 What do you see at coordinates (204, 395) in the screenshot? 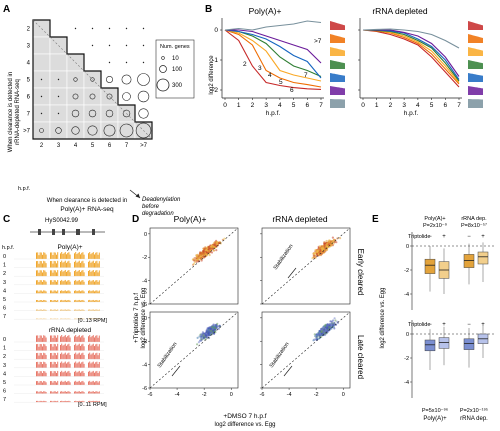
I see `x-tick-label: -2` at bounding box center [204, 395].